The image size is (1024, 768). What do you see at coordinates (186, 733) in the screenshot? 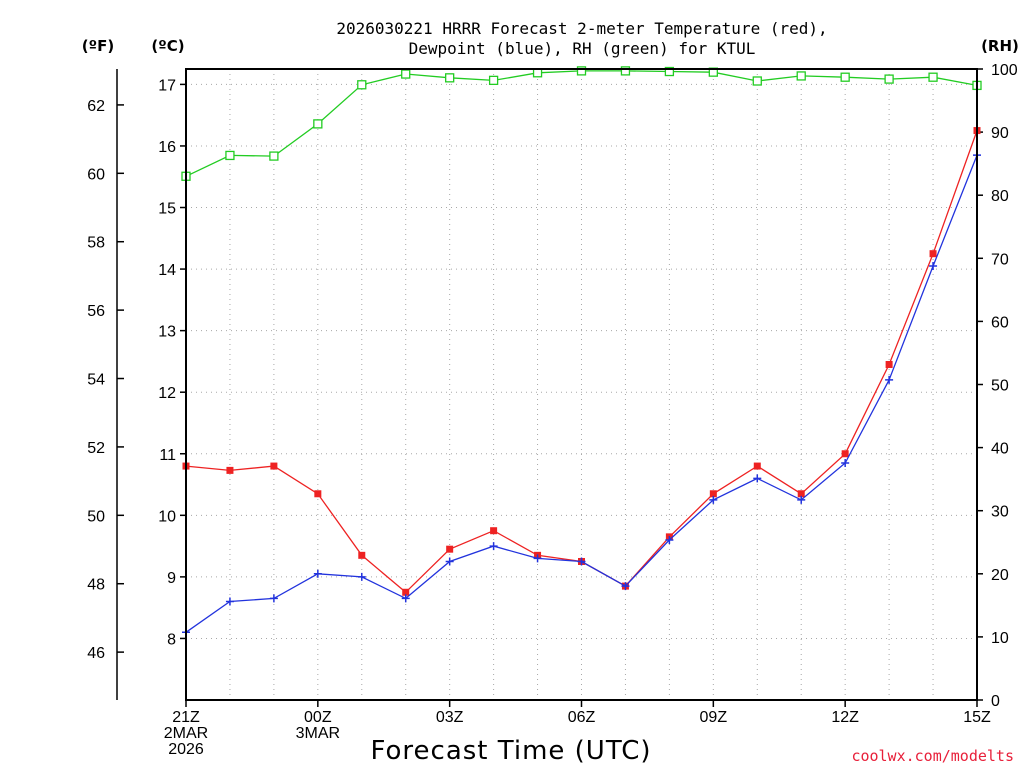
I see `x-tick-label: 2MAR` at bounding box center [186, 733].